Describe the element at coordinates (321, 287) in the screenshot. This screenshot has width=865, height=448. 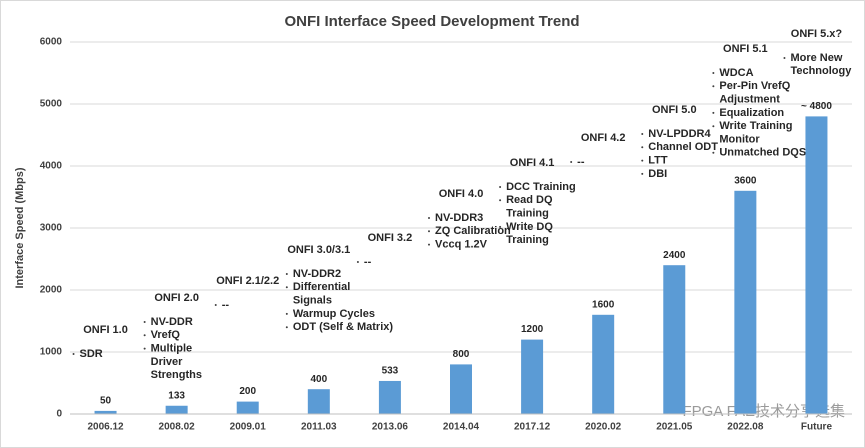
I see `feature-text: Differential` at that location.